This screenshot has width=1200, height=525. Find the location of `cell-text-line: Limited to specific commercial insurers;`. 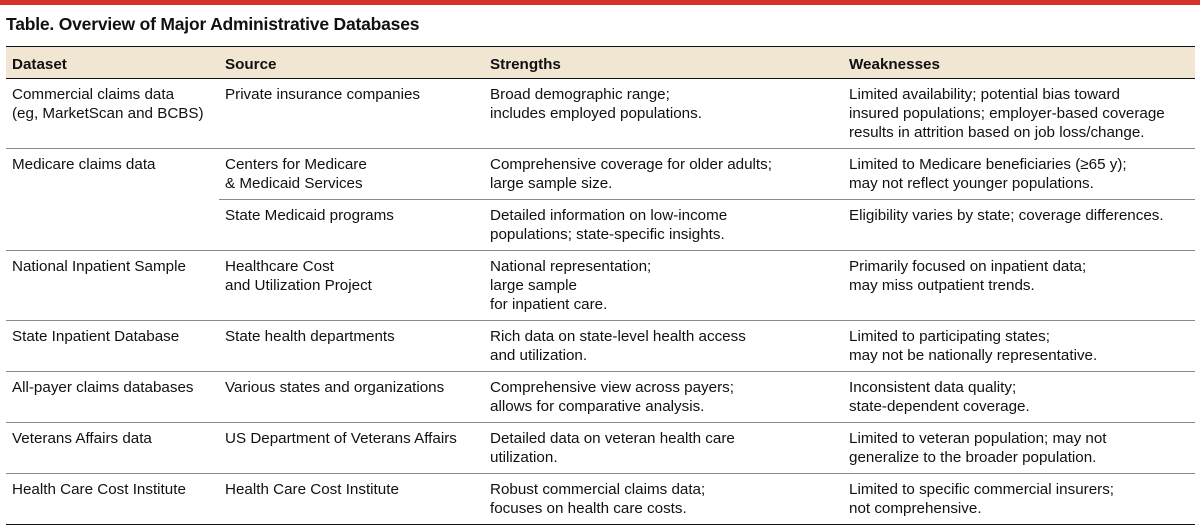

cell-text-line: Limited to specific commercial insurers; is located at coordinates (982, 489).